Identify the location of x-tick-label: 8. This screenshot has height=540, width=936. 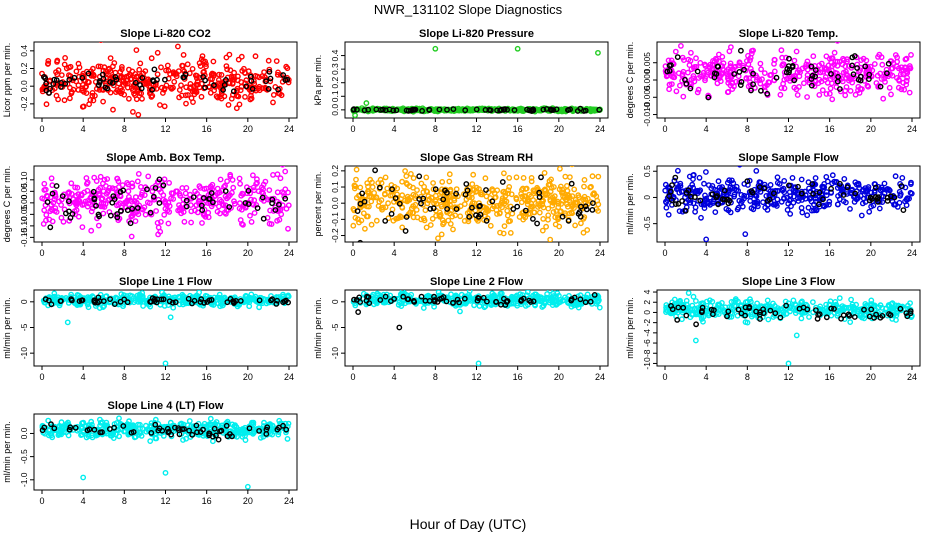
(124, 129).